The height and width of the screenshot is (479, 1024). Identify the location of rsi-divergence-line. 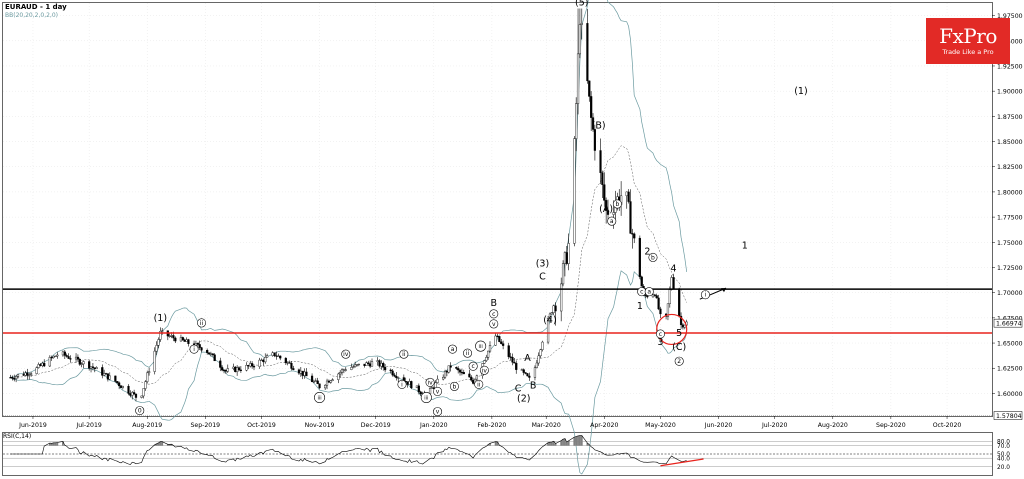
(682, 462).